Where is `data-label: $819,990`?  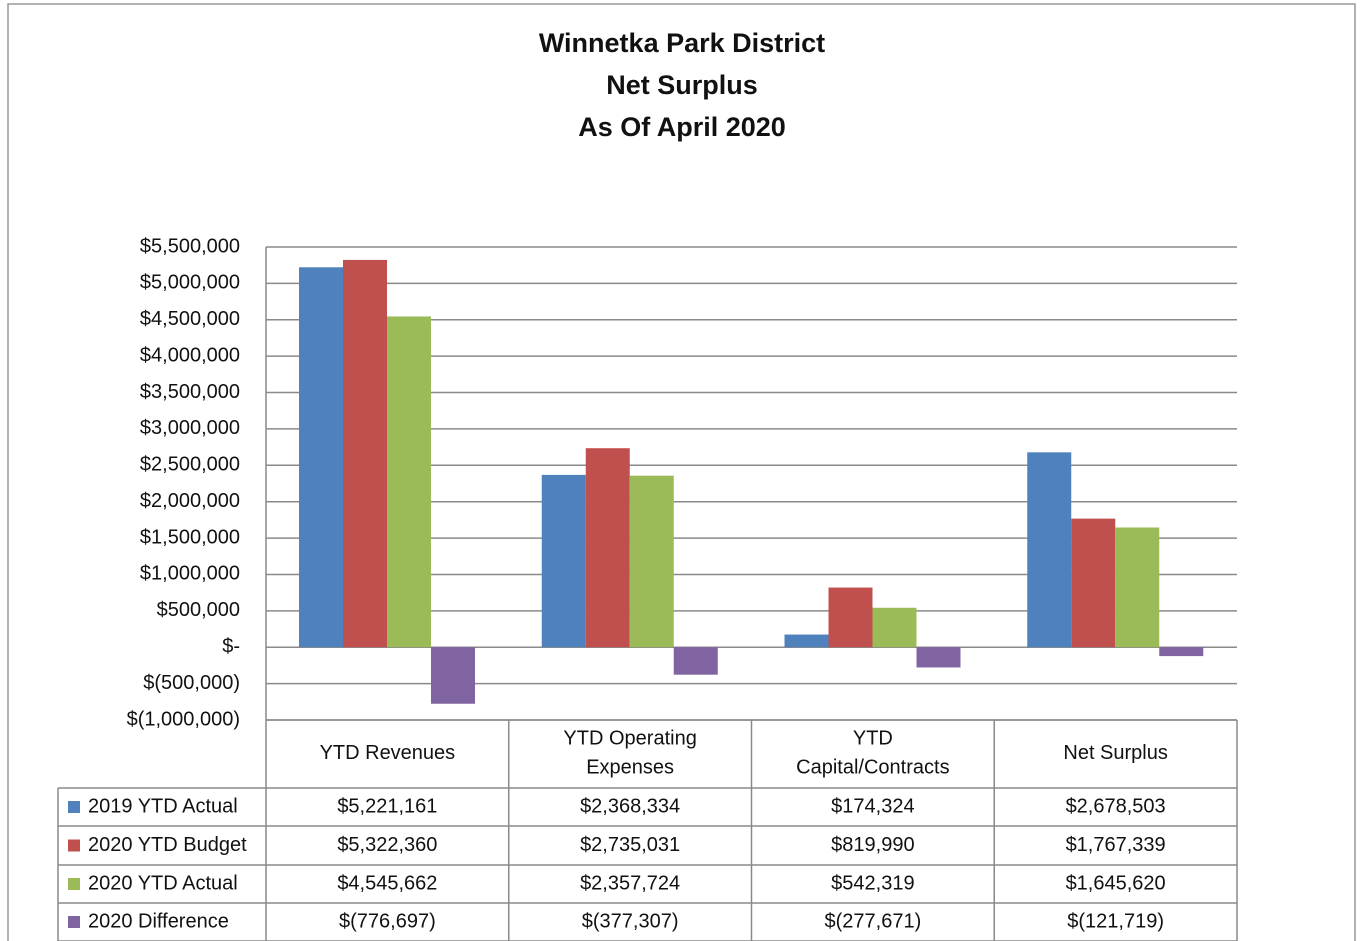 data-label: $819,990 is located at coordinates (872, 845).